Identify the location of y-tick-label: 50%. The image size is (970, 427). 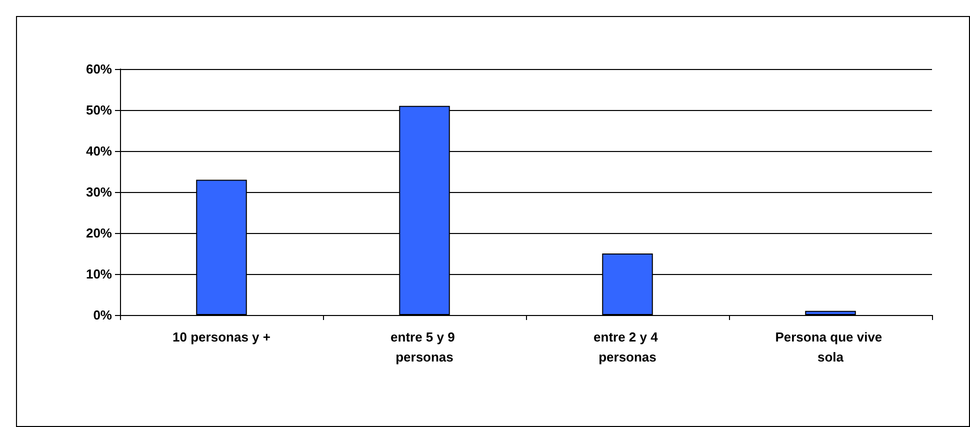
(99, 110).